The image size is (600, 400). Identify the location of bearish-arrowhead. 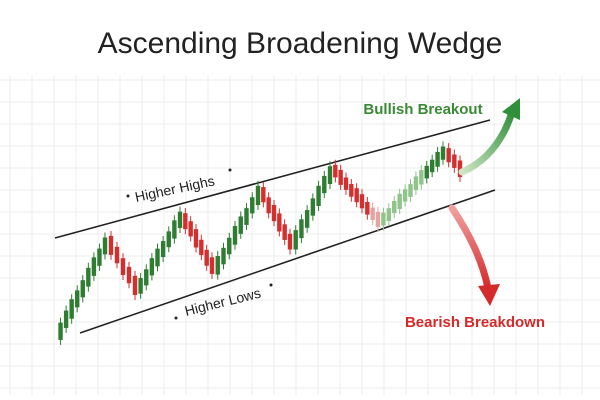
(489, 295).